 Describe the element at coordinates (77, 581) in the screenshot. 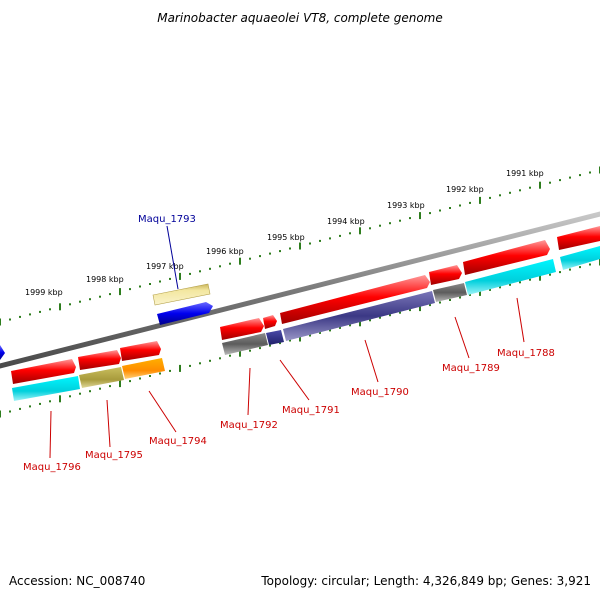

I see `accession-text: Accession: NC_008740` at that location.